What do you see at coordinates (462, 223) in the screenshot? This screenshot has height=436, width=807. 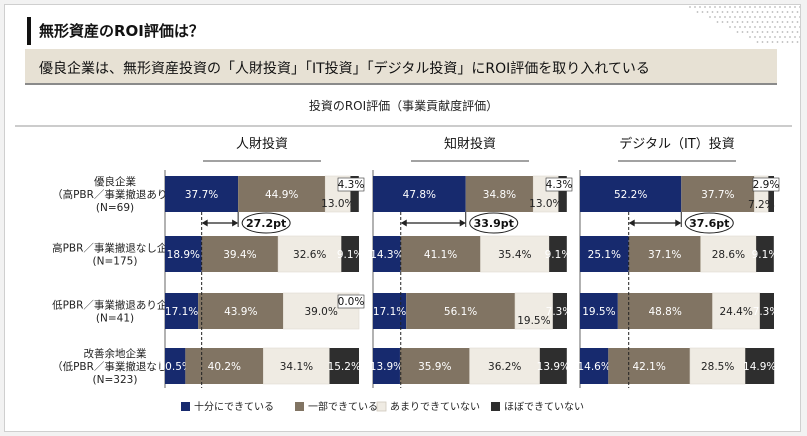 I see `gap-arrow-head-right` at bounding box center [462, 223].